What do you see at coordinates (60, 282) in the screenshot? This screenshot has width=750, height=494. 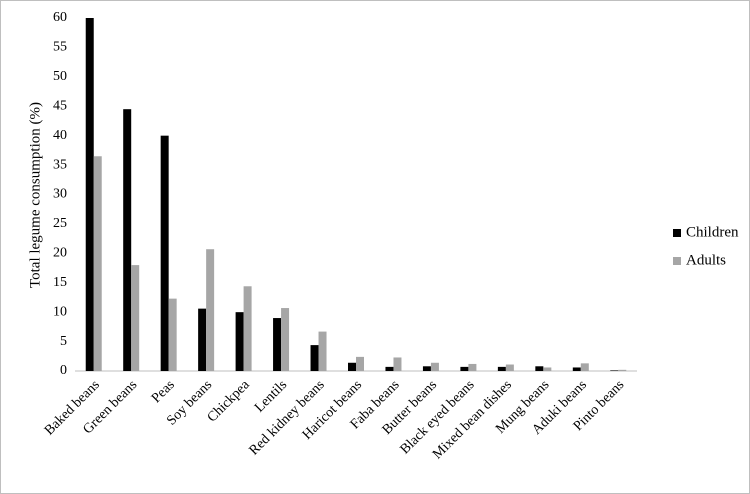 I see `y-tick-label: 15` at bounding box center [60, 282].